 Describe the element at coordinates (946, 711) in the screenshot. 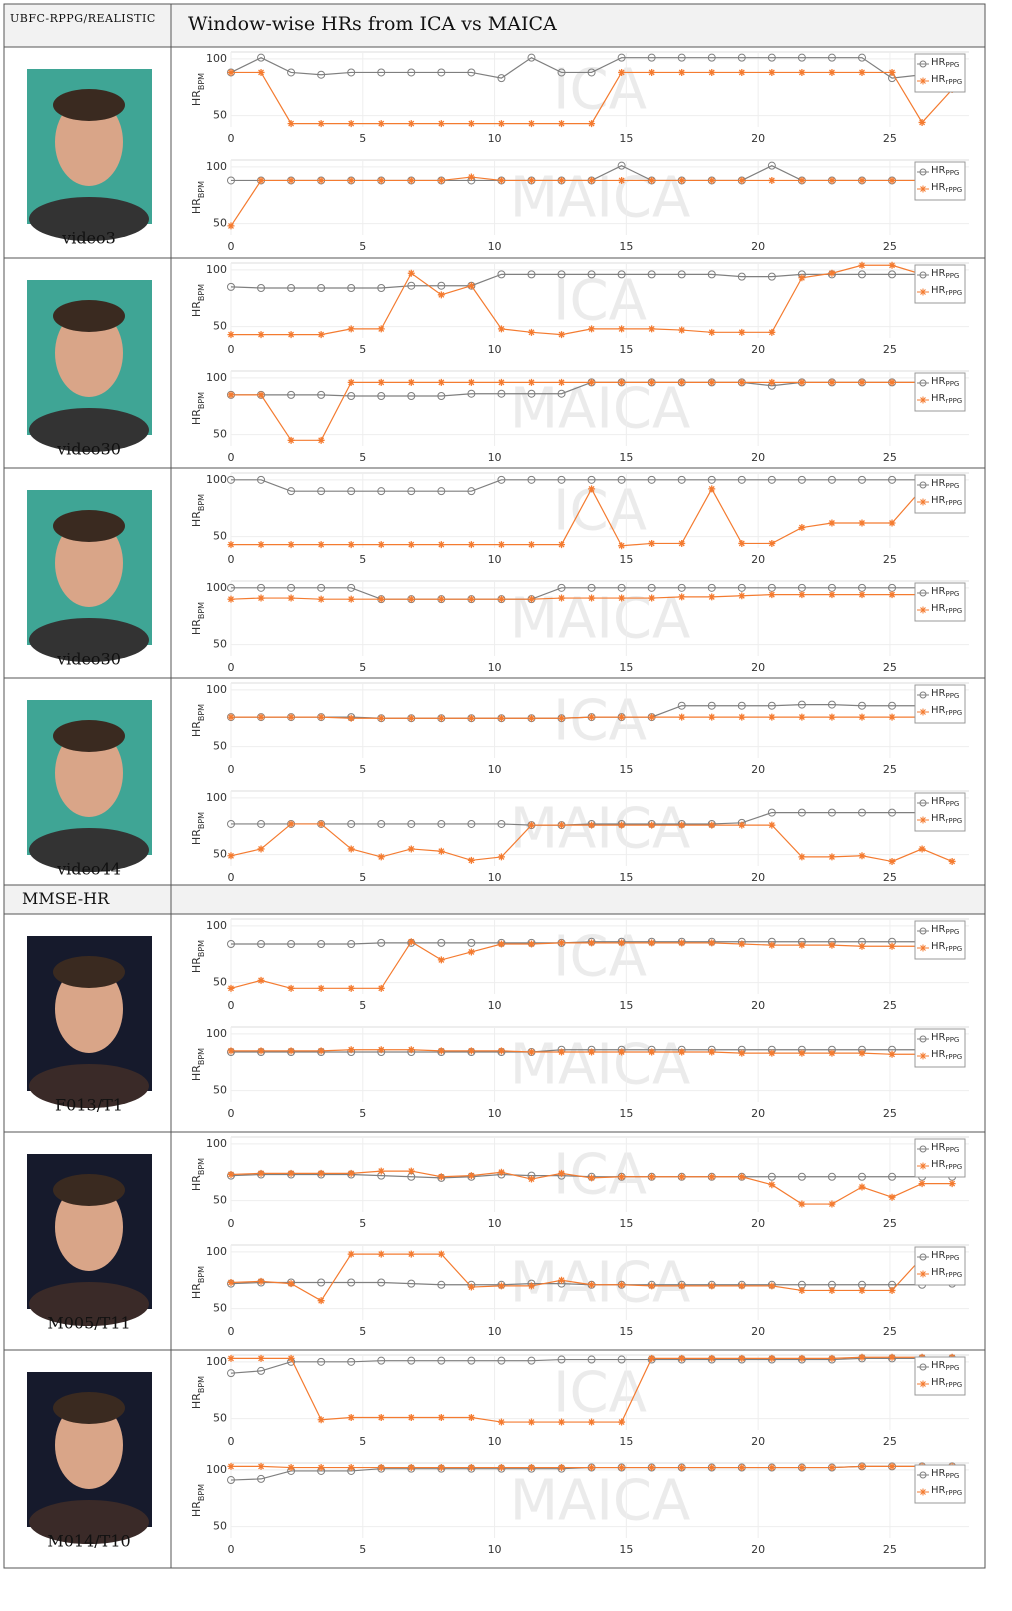

I see `legend-entry: HRrPPG` at that location.